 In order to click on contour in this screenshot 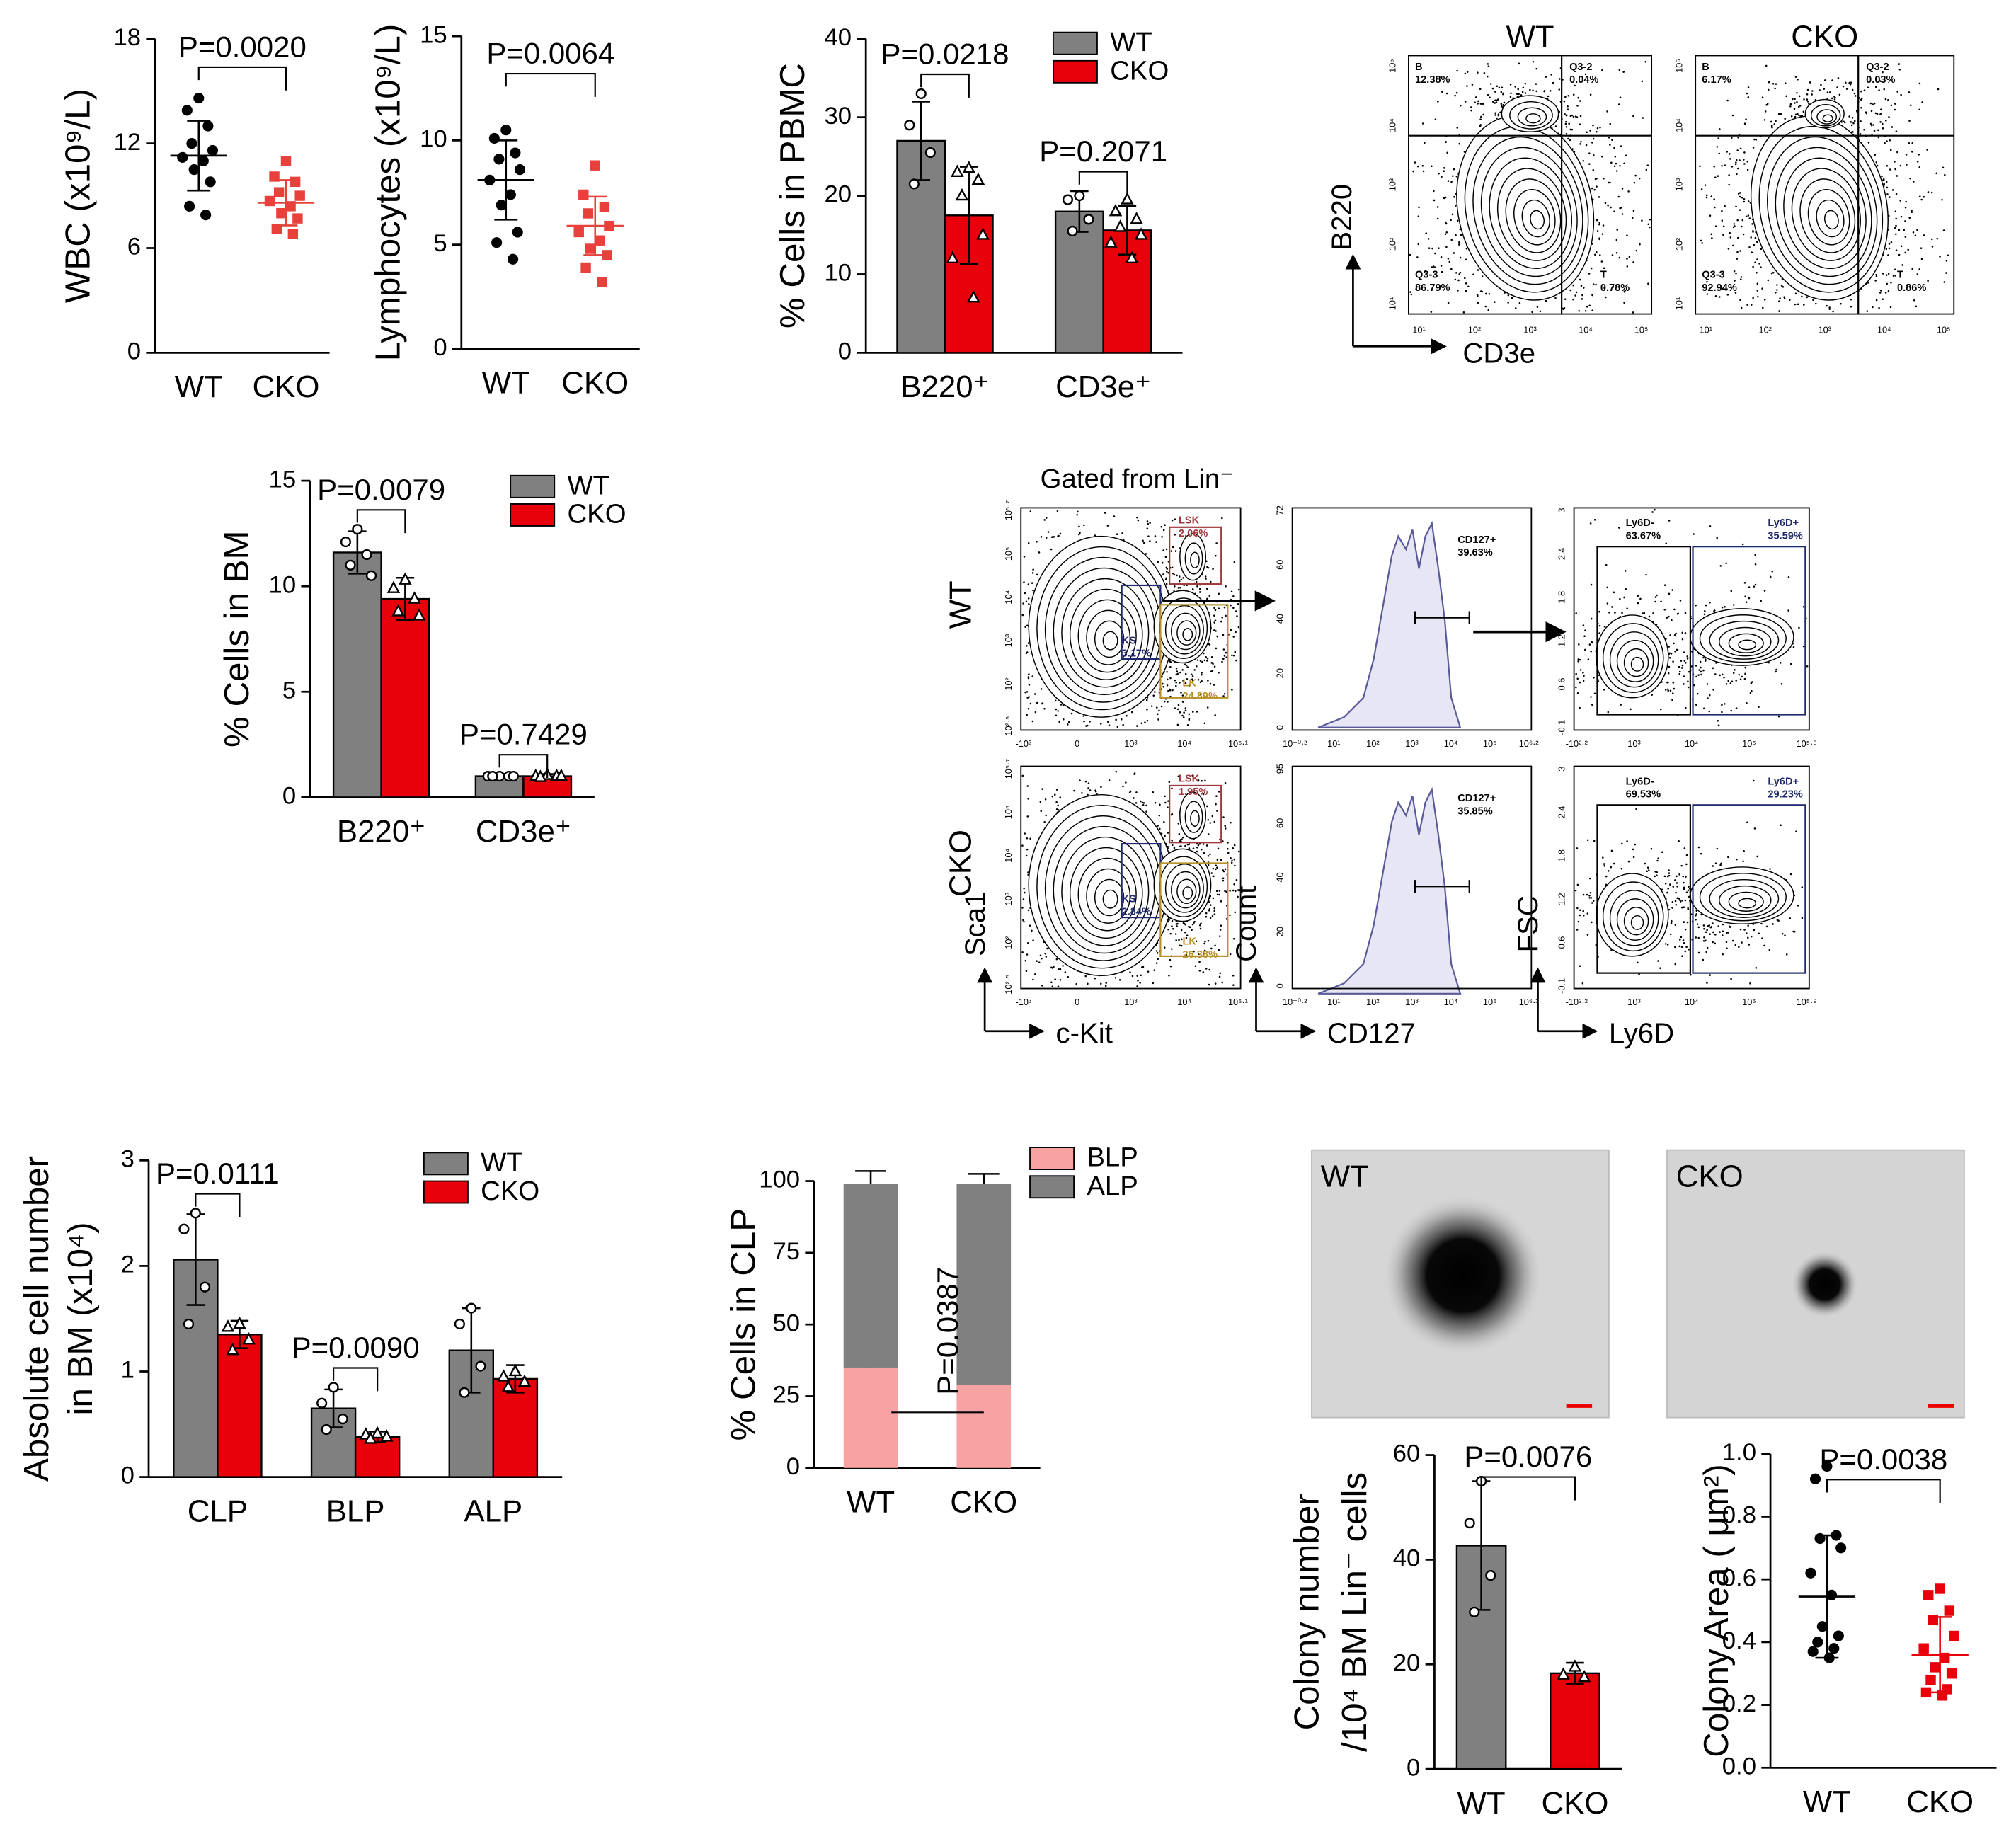, I will do `click(1532, 117)`.